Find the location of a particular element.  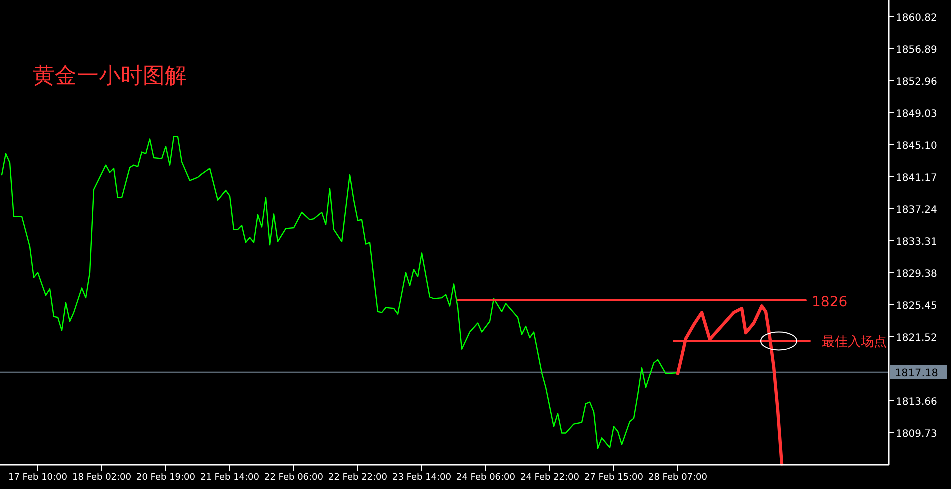

x-tick-label: 20 Feb 19:00 is located at coordinates (166, 478).